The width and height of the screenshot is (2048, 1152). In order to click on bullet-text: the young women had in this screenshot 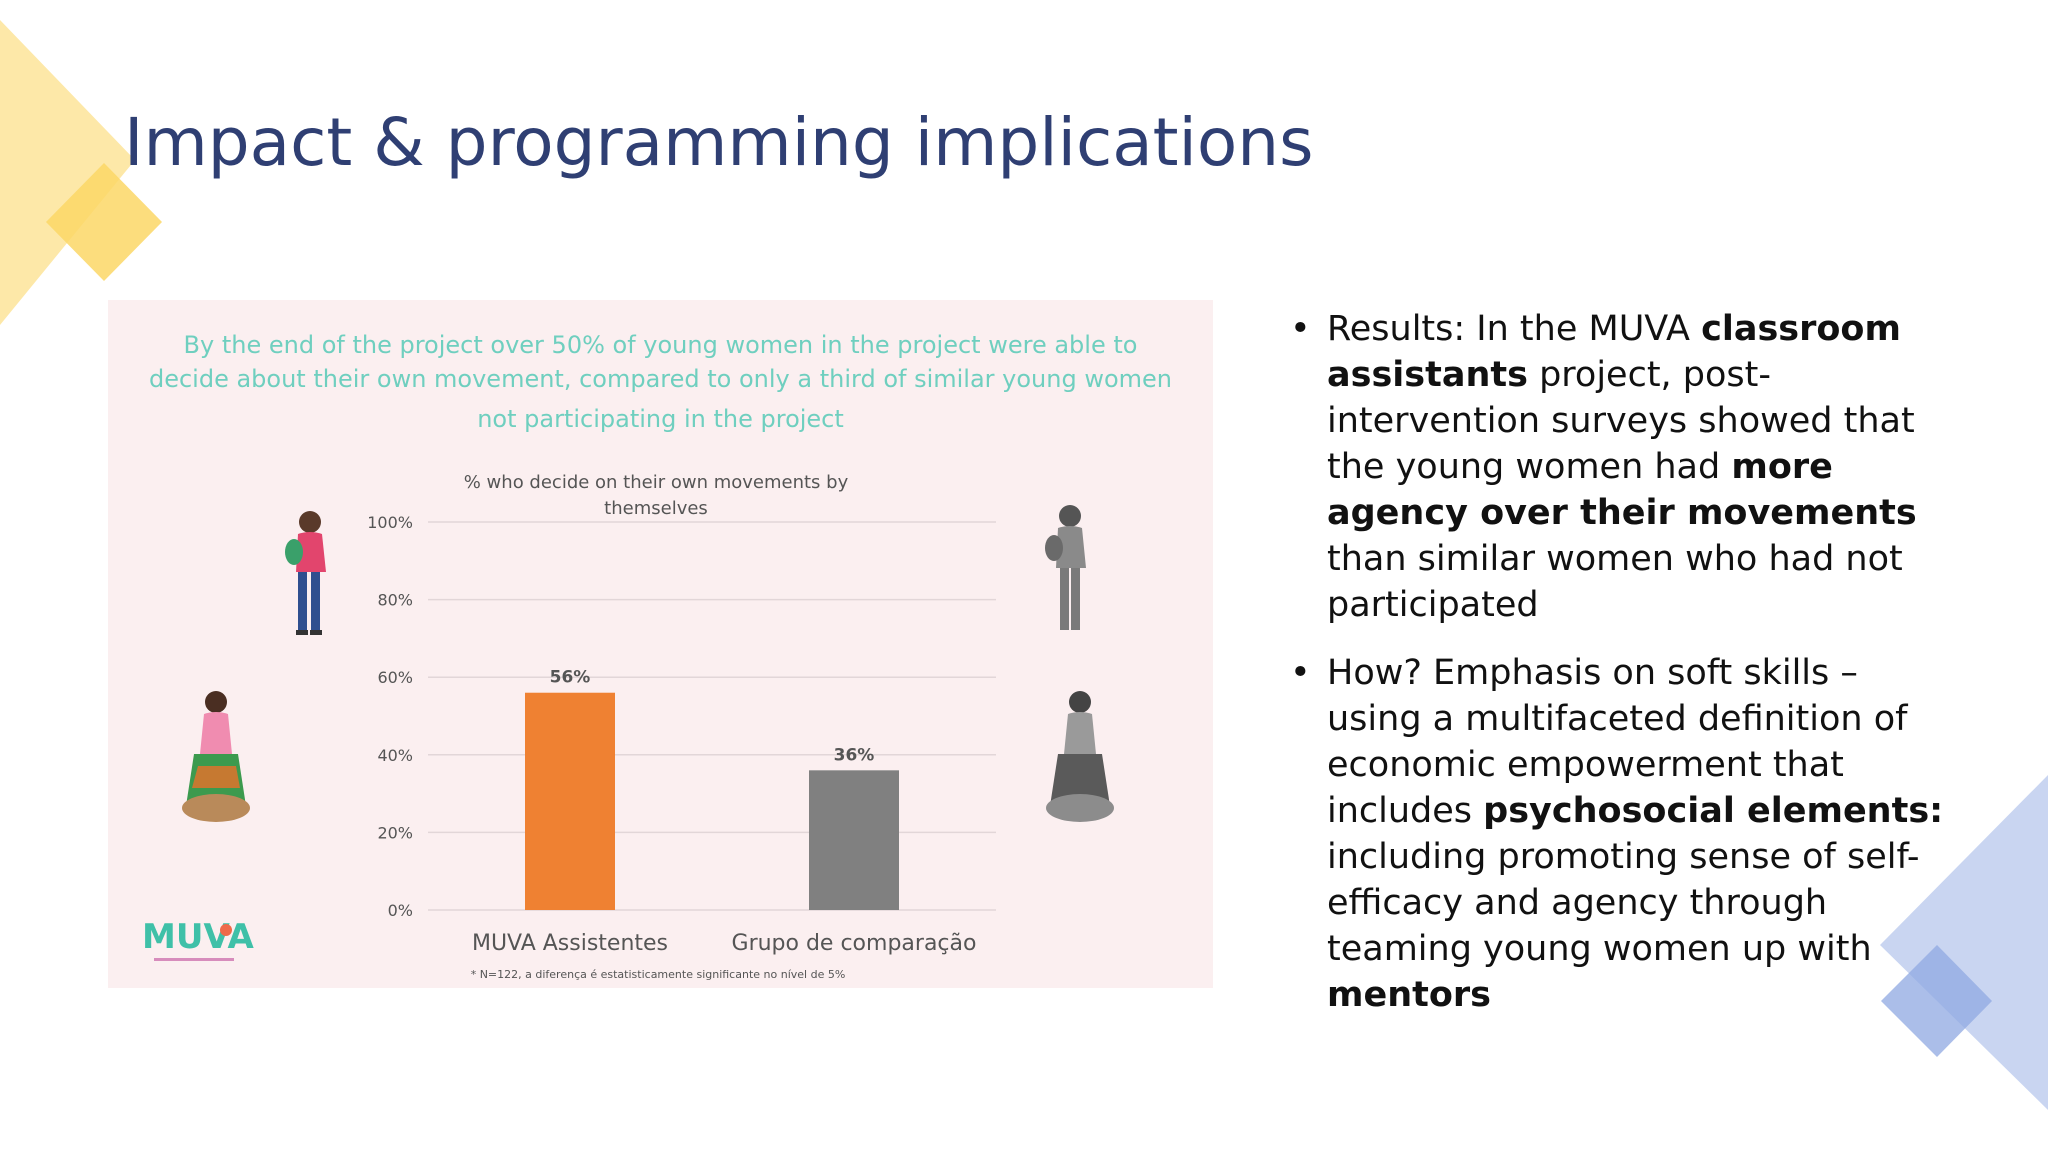, I will do `click(1529, 467)`.